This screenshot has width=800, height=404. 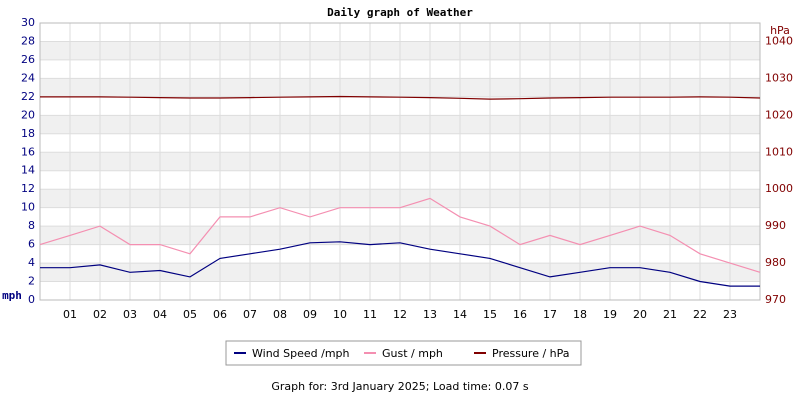 What do you see at coordinates (779, 151) in the screenshot?
I see `y2-tick-label: 1010` at bounding box center [779, 151].